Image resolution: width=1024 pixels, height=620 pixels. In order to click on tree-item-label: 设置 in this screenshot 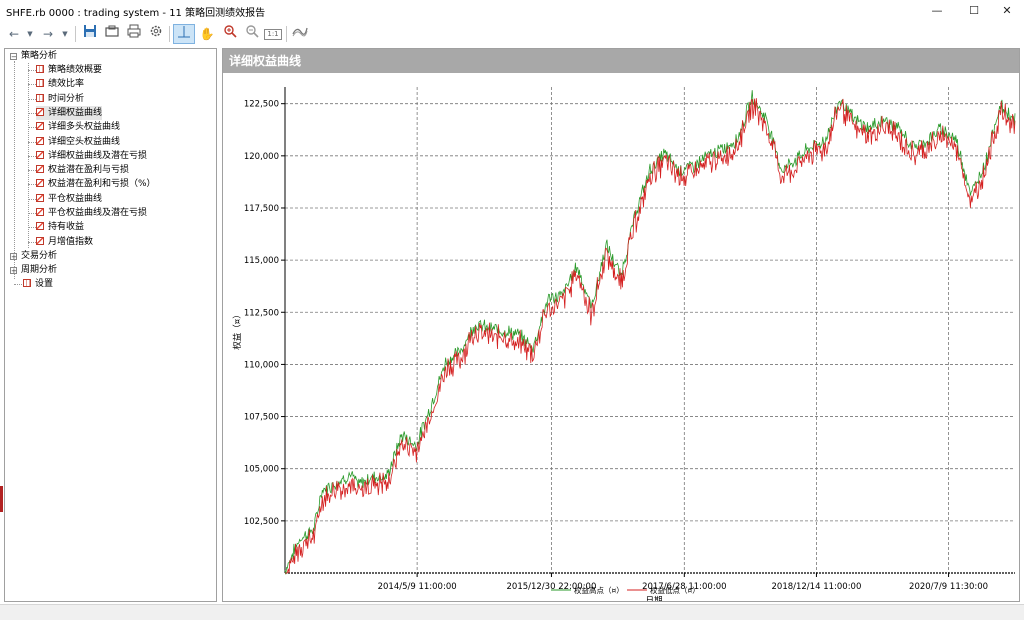, I will do `click(44, 284)`.